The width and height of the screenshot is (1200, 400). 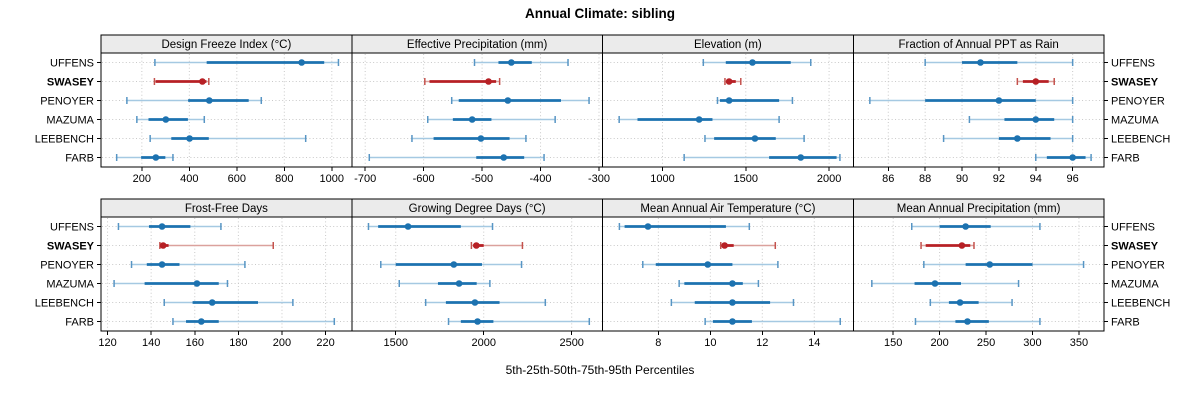 What do you see at coordinates (1032, 343) in the screenshot?
I see `axis-tick-label: 300` at bounding box center [1032, 343].